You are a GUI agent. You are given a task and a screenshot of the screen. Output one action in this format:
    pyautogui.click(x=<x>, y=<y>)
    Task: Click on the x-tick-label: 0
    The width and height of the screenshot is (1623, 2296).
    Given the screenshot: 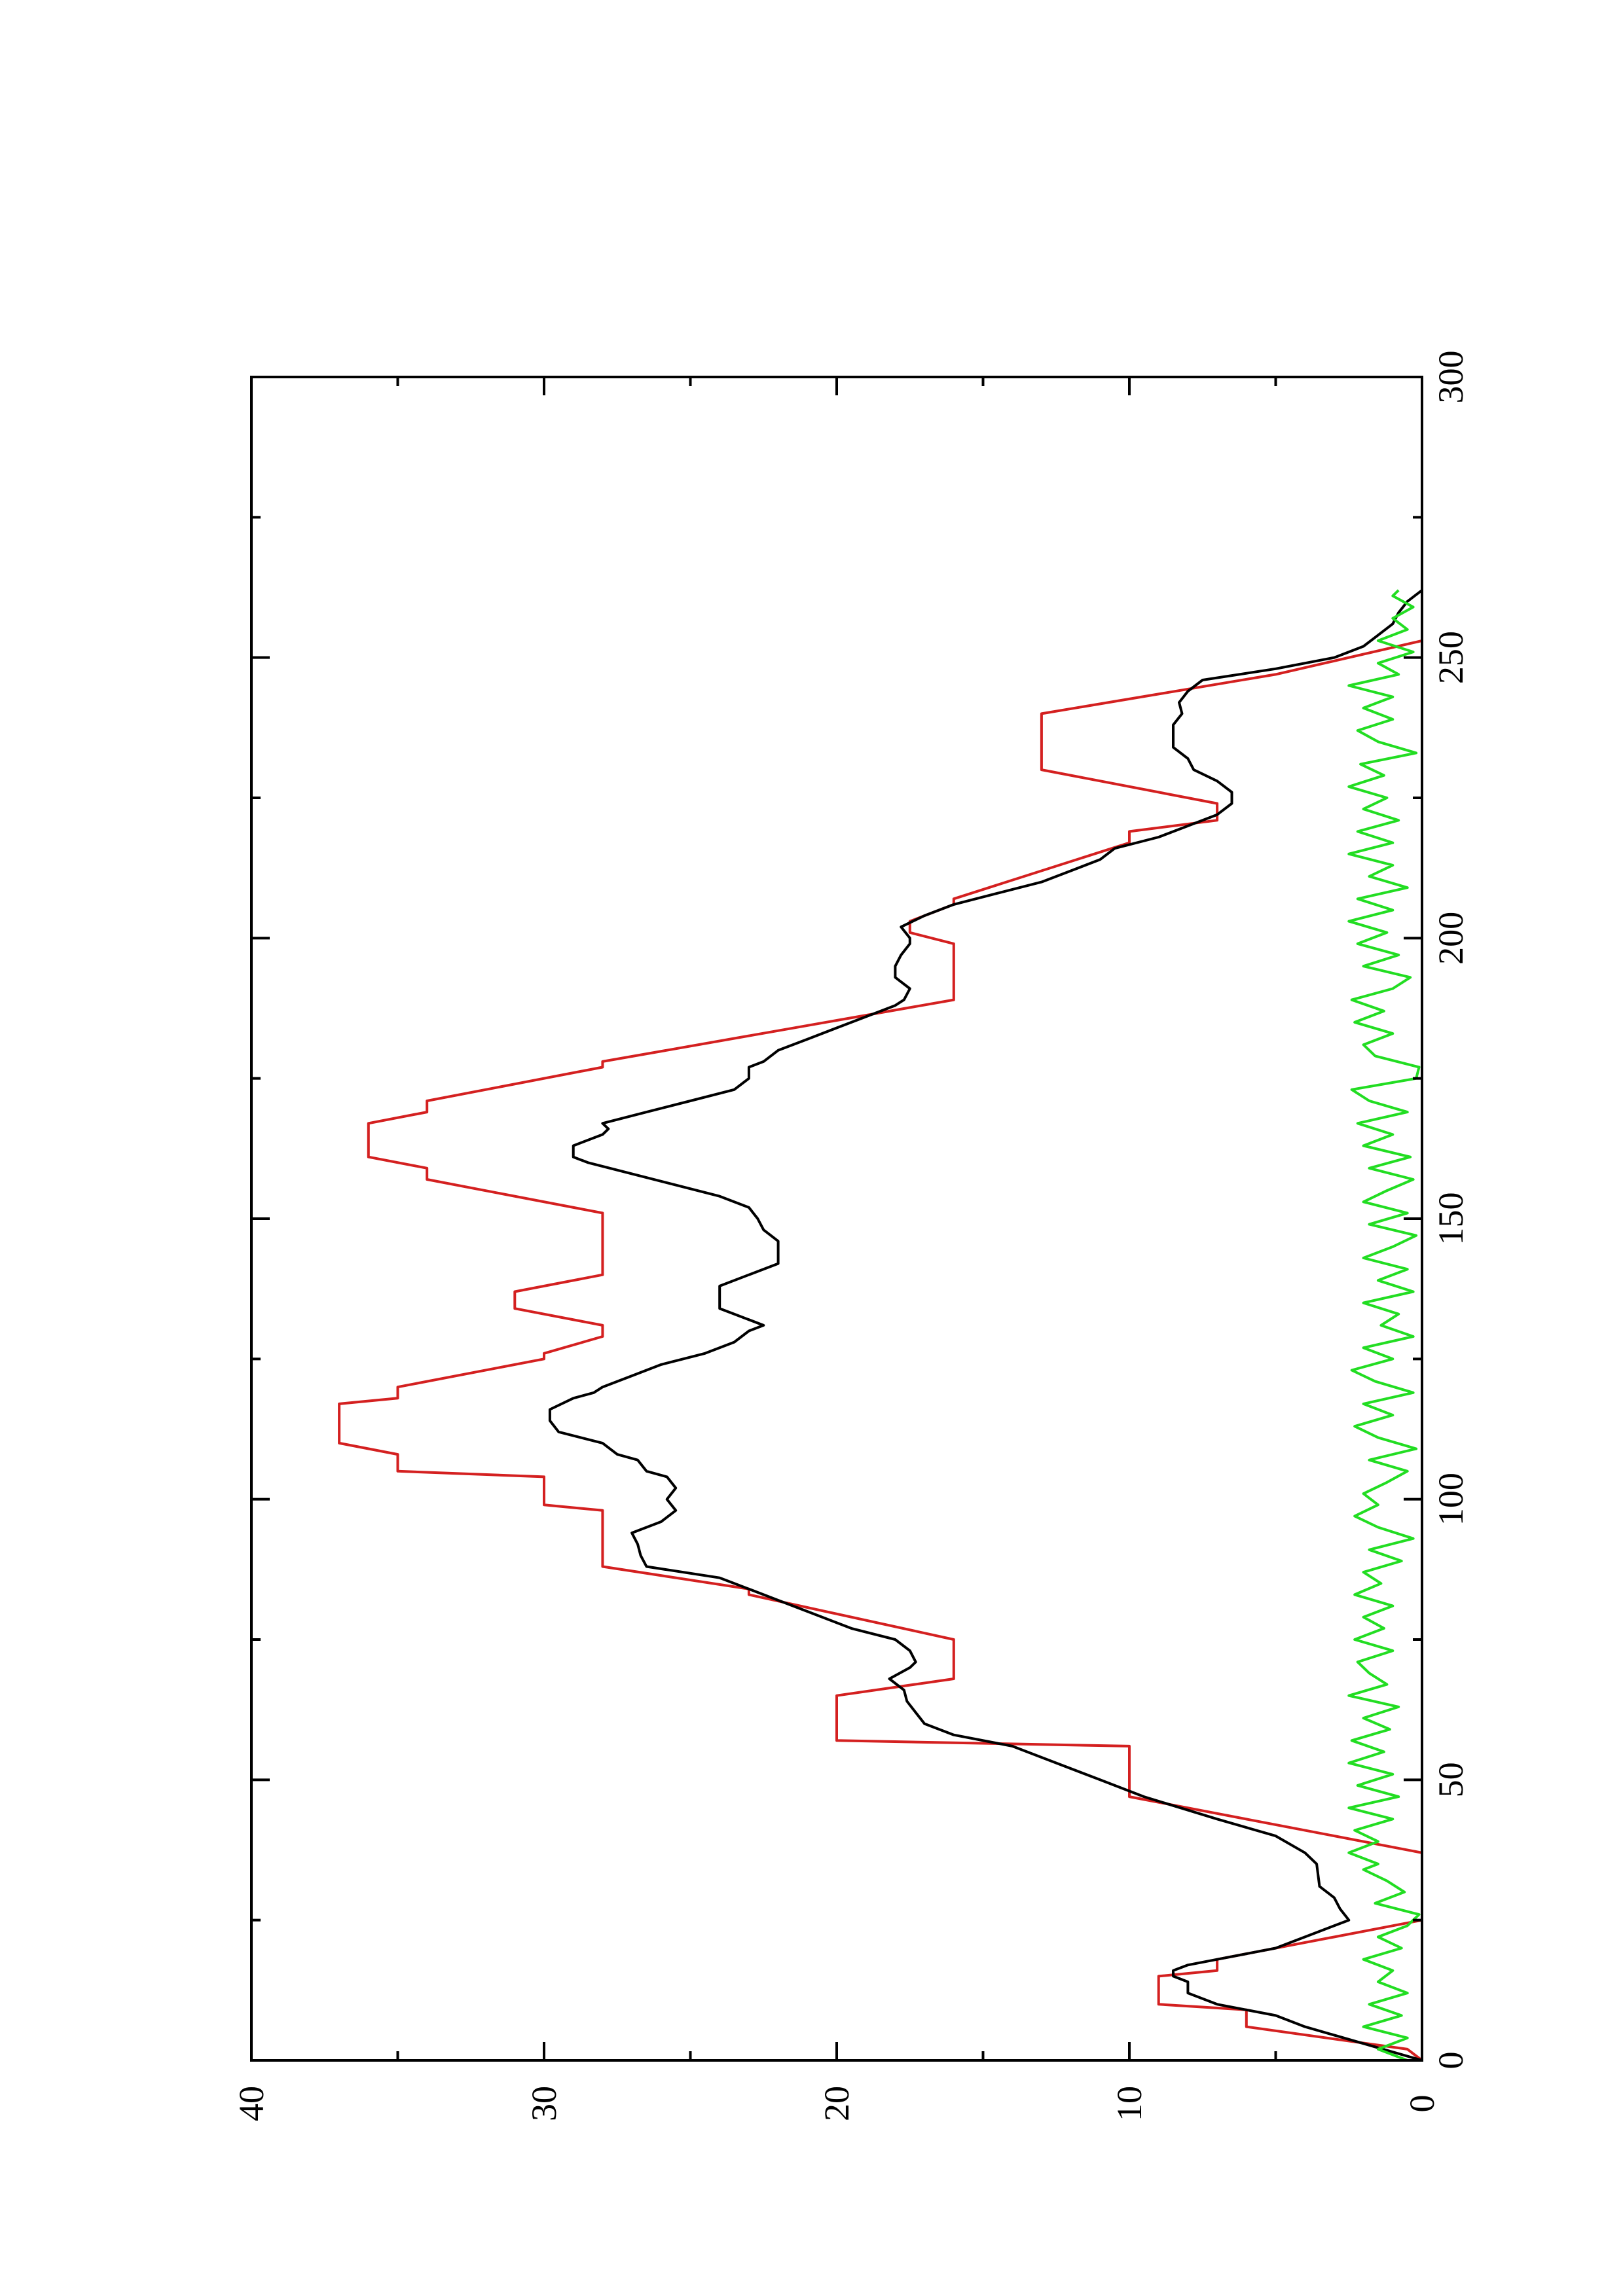 What is the action you would take?
    pyautogui.click(x=1450, y=2061)
    